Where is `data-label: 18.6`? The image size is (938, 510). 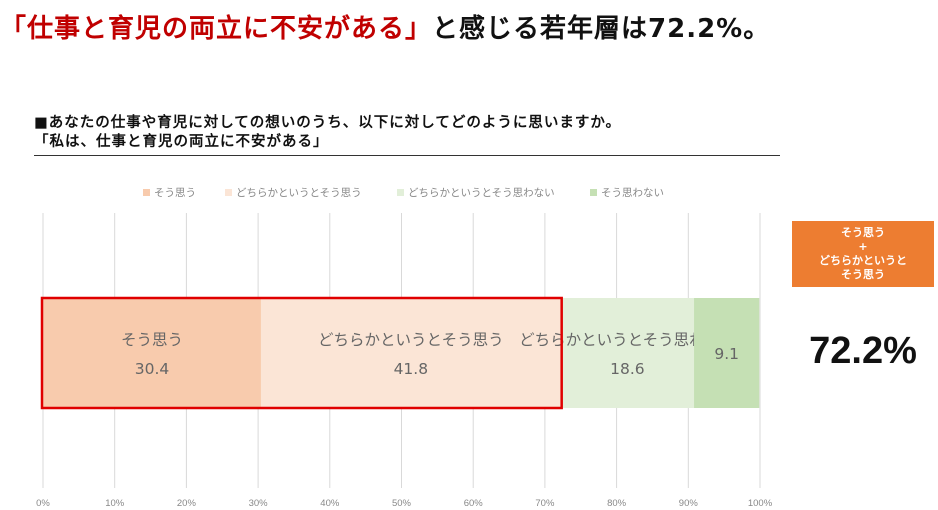
data-label: 18.6 is located at coordinates (627, 369).